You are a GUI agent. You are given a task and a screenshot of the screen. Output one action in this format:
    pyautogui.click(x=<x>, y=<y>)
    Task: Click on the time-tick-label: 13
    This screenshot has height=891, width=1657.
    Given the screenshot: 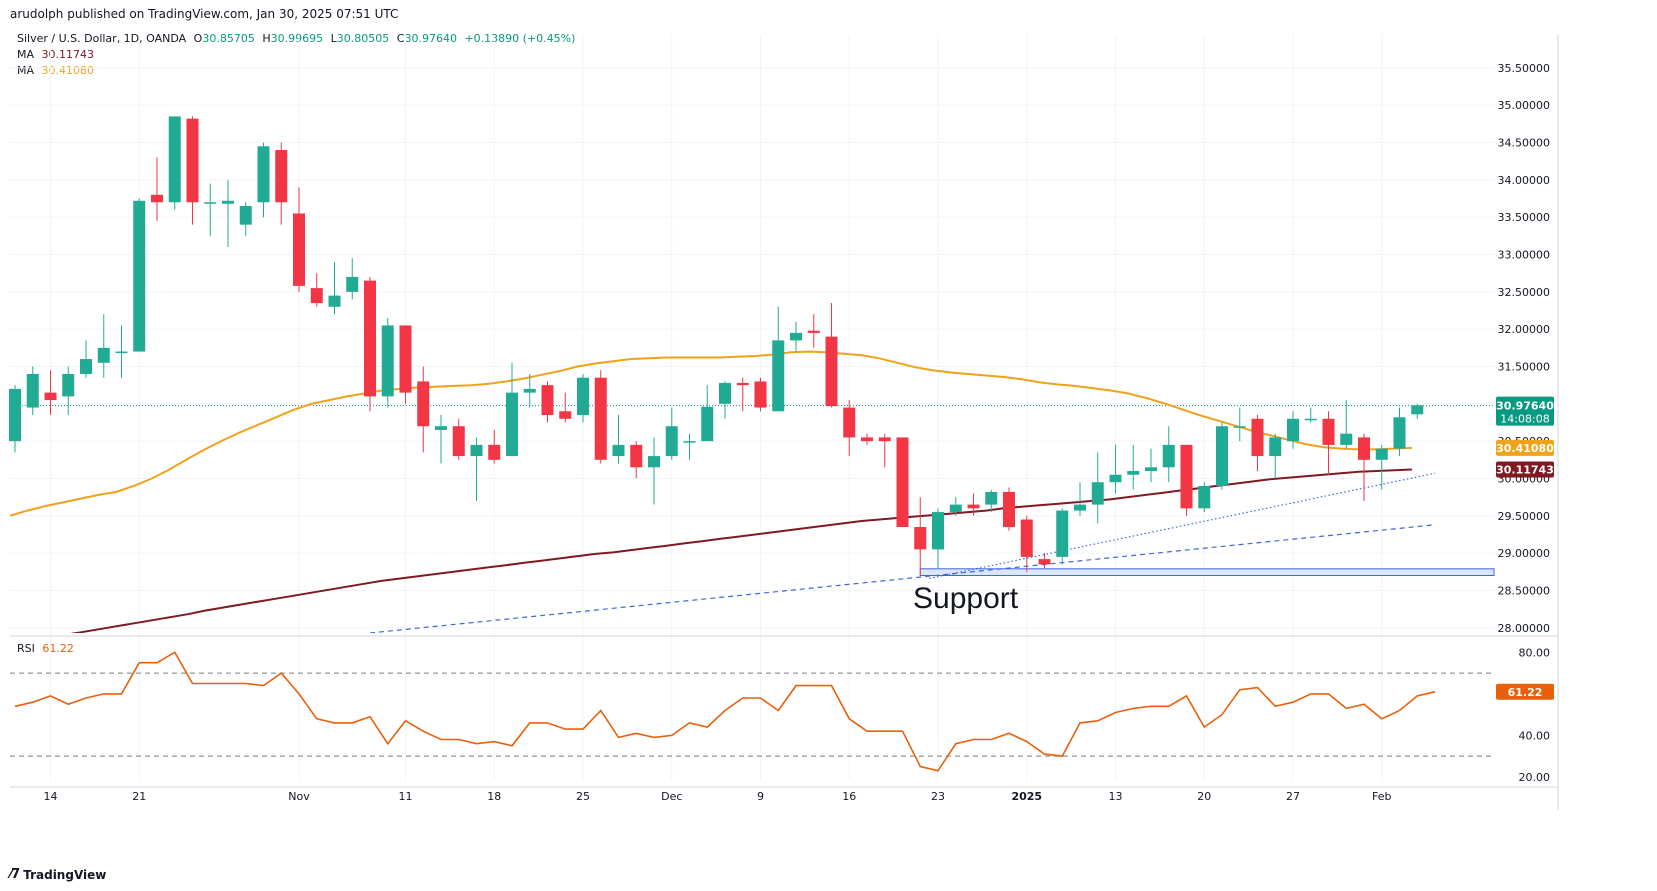 What is the action you would take?
    pyautogui.click(x=1116, y=796)
    